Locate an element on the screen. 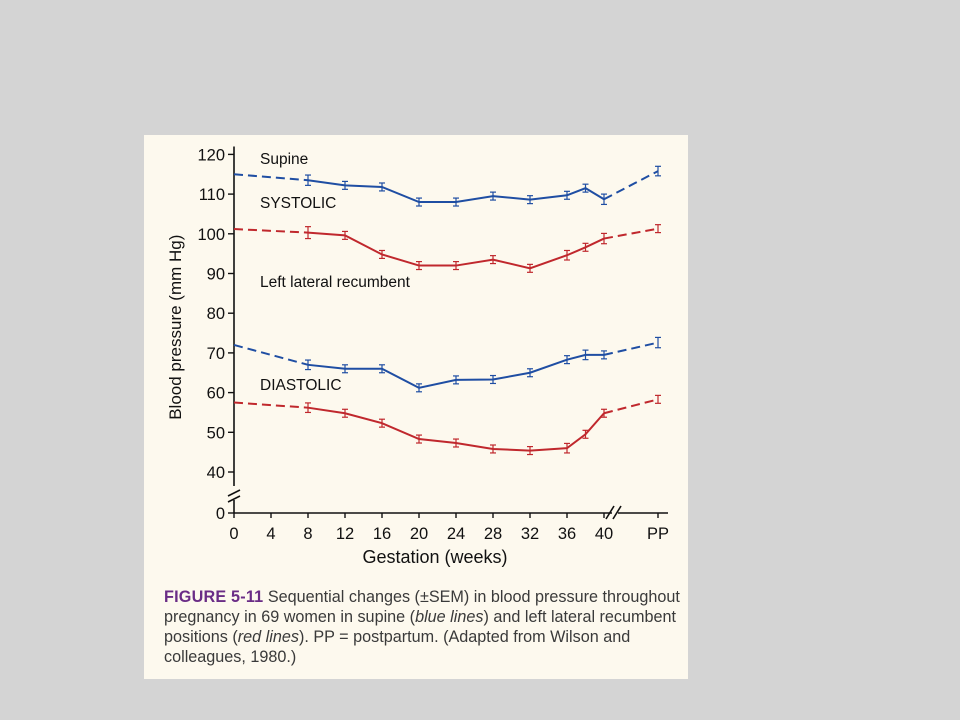 The image size is (960, 720). label-supine: Supine is located at coordinates (284, 159).